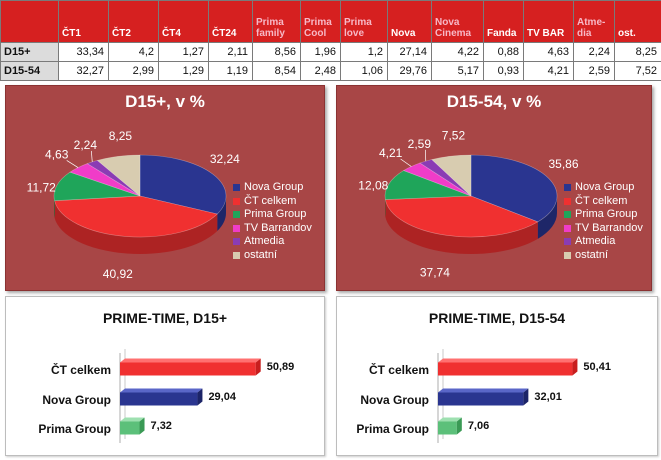 The height and width of the screenshot is (460, 661). What do you see at coordinates (133, 71) in the screenshot?
I see `table-cell: 2,99` at bounding box center [133, 71].